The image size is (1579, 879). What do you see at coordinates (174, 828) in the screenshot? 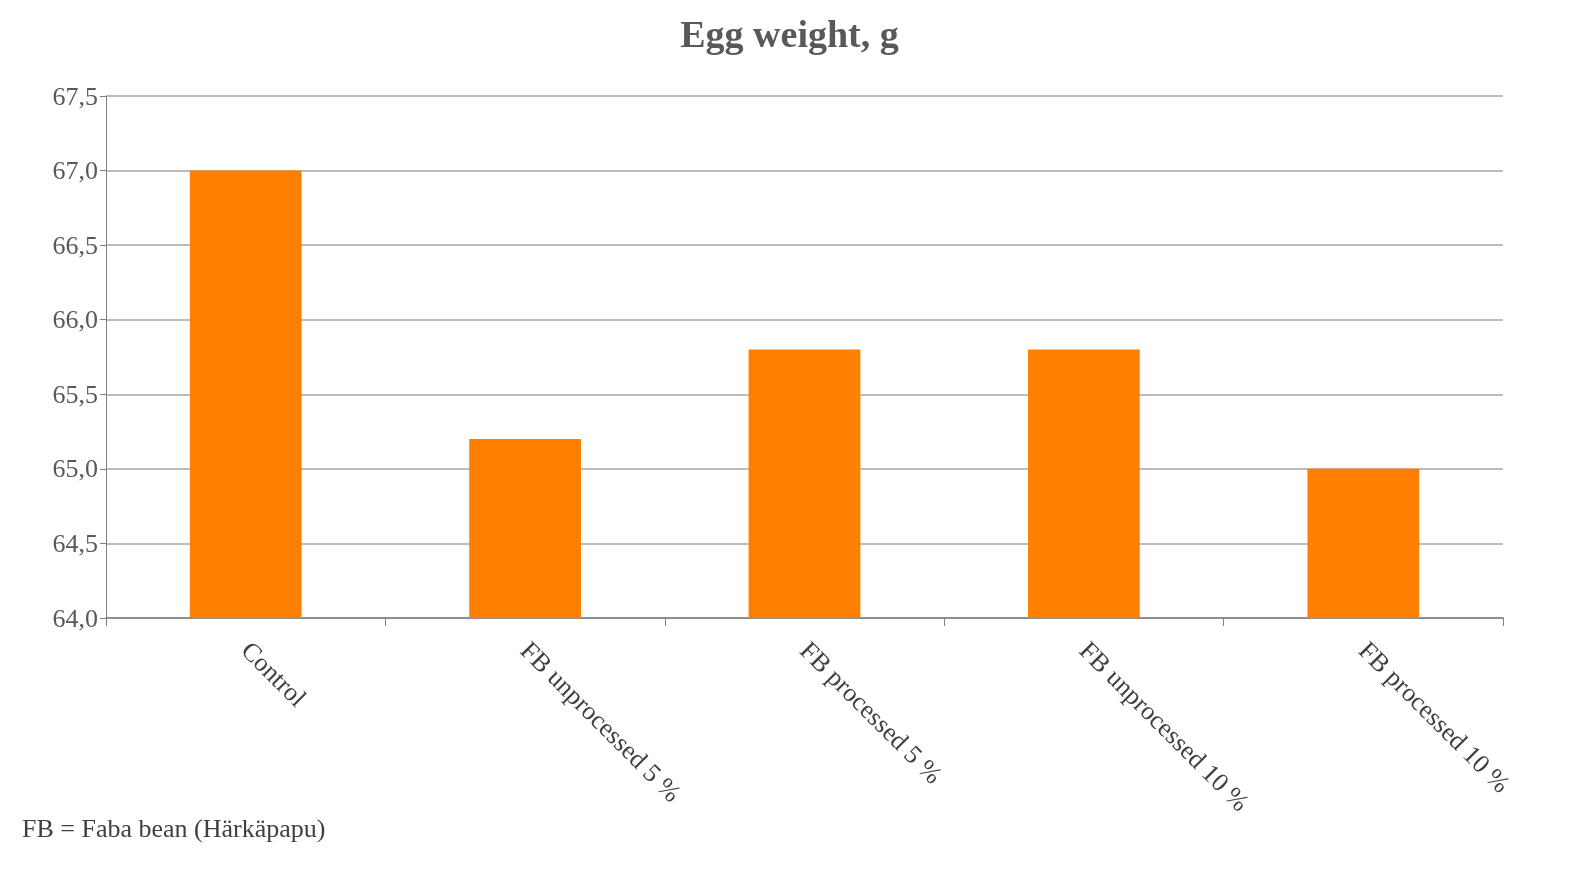
I see `text: FB = Faba bean (Härkäpapu)` at bounding box center [174, 828].